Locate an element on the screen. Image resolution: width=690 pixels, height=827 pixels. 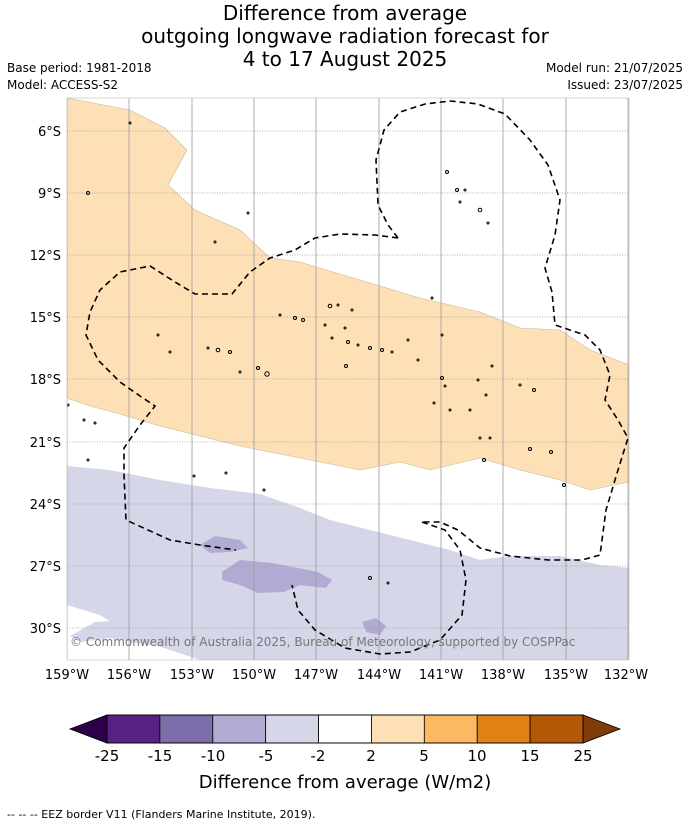
colorbar-label: Difference from average (W/m2) is located at coordinates (345, 782).